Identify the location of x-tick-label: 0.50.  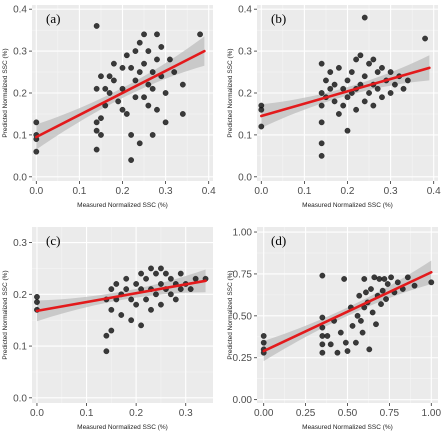
(348, 413).